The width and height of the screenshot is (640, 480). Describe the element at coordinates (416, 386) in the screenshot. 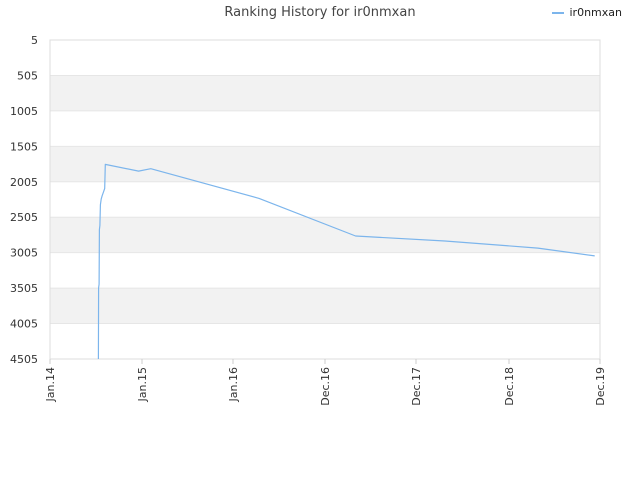

I see `x-tick-label: Dec.17` at that location.